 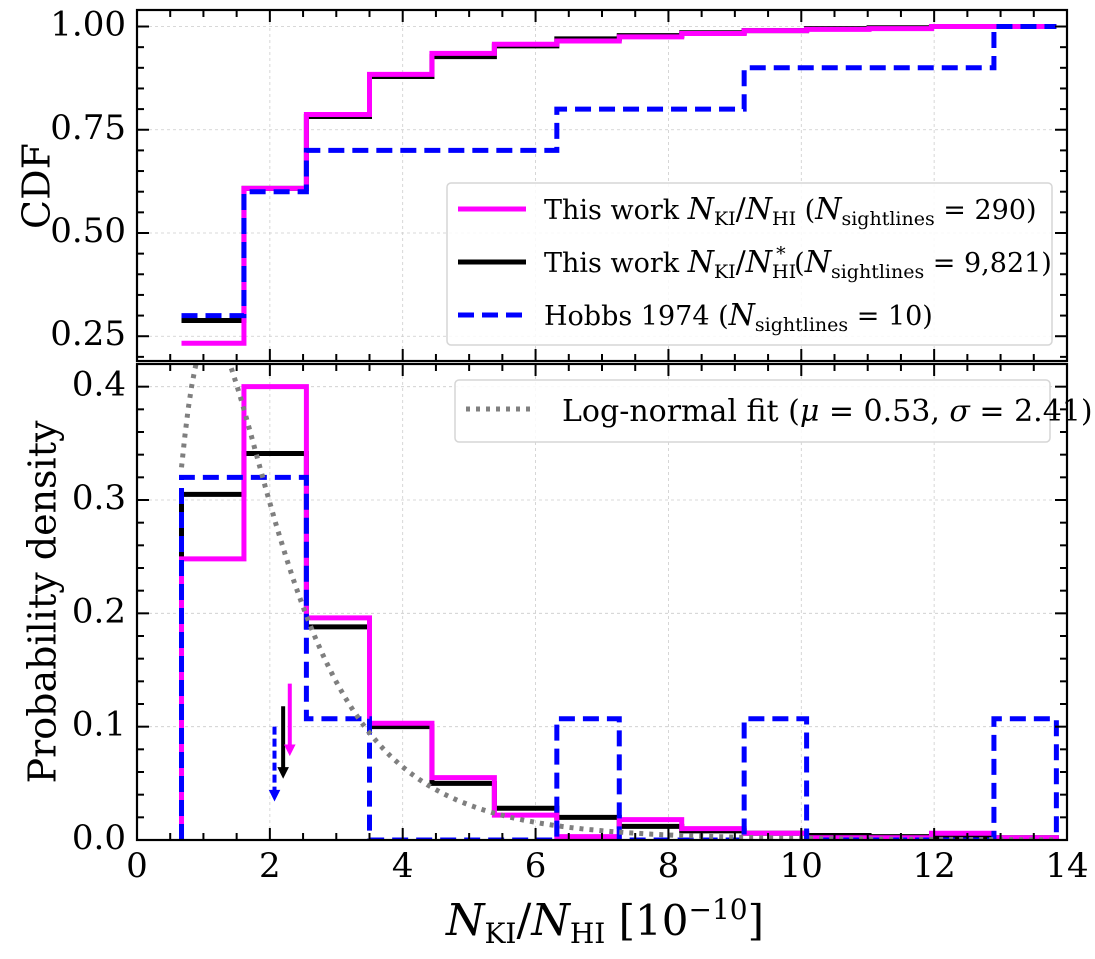 I want to click on pdf-y-tick-label: 0.1, so click(x=99, y=725).